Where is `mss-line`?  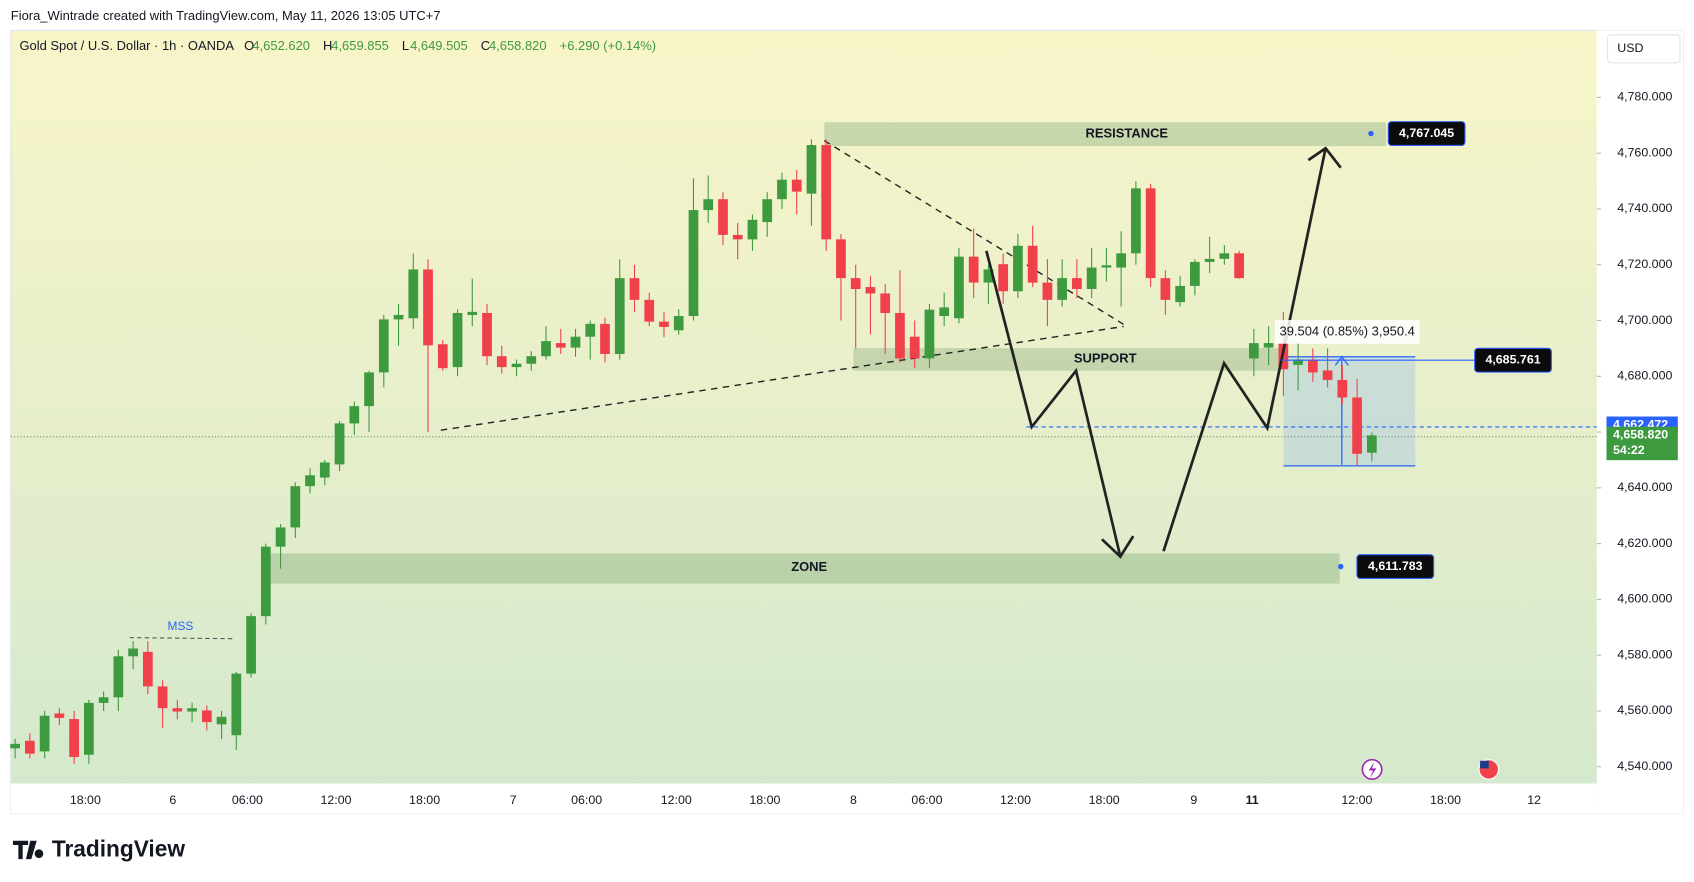
mss-line is located at coordinates (181, 638).